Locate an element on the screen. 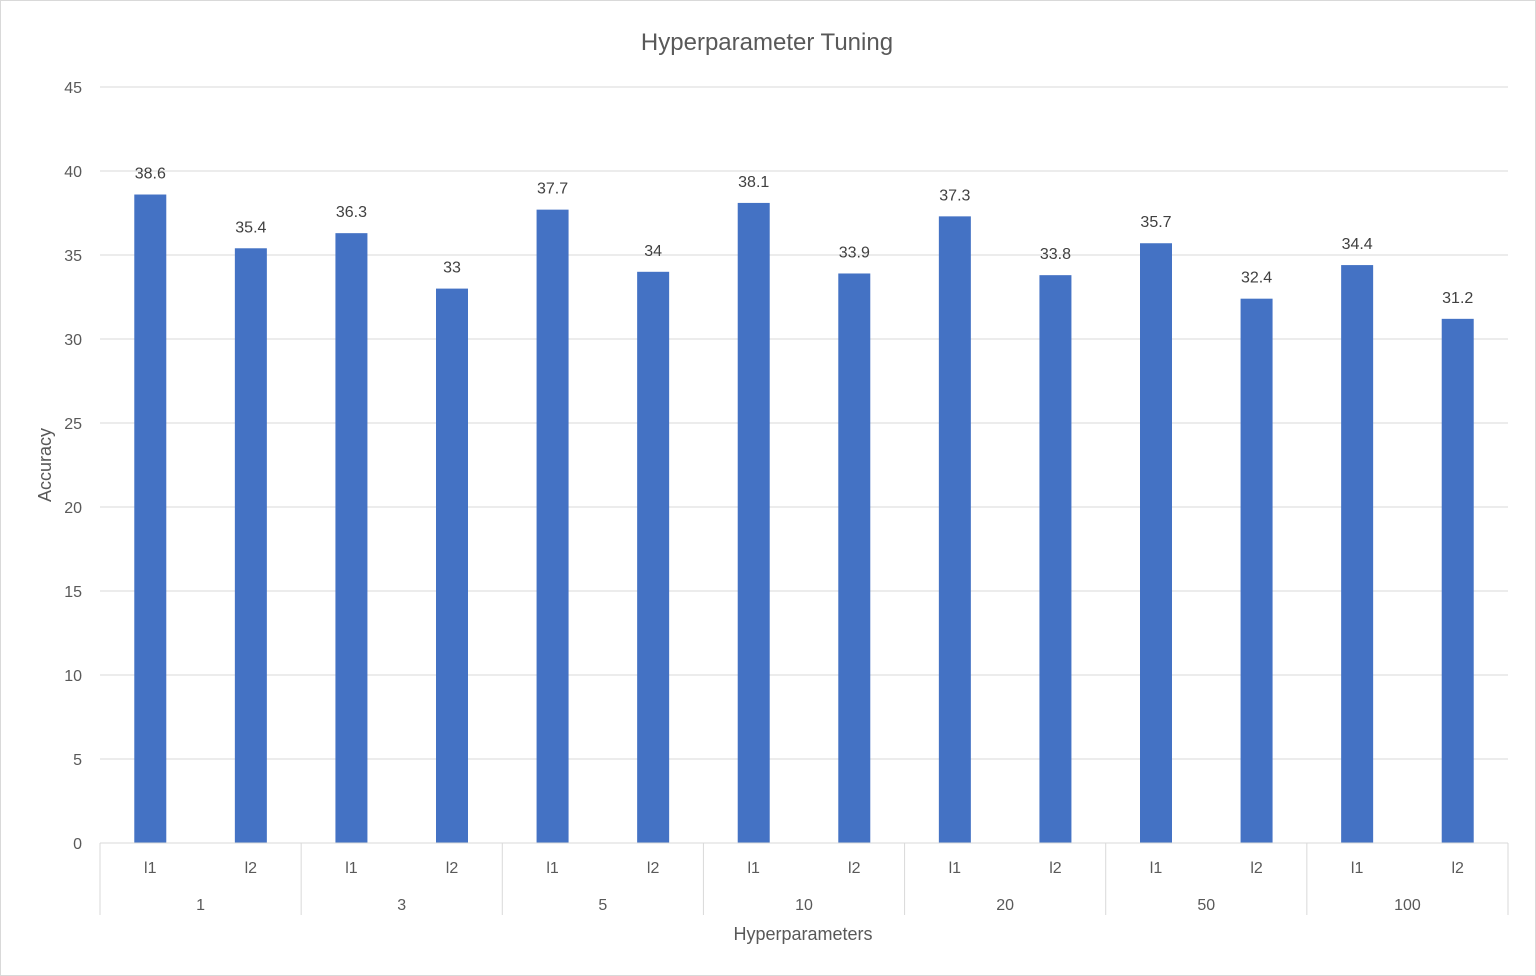  data-label: 35.7 is located at coordinates (1155, 222).